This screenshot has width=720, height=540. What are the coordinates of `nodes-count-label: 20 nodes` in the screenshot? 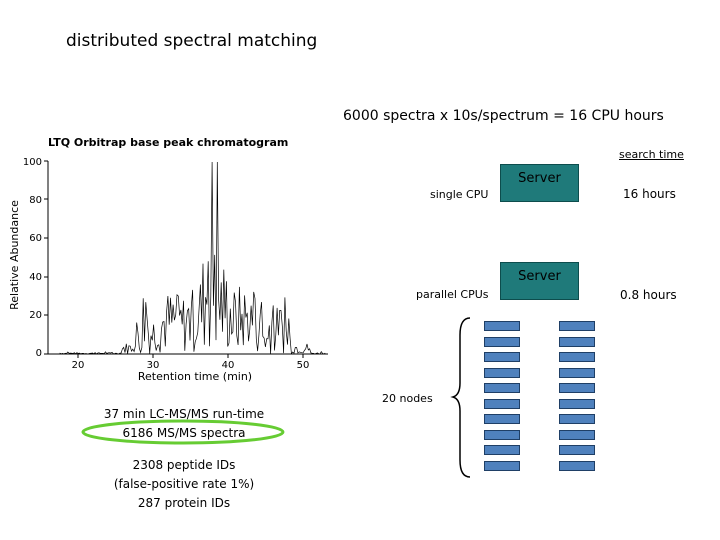 It's located at (407, 398).